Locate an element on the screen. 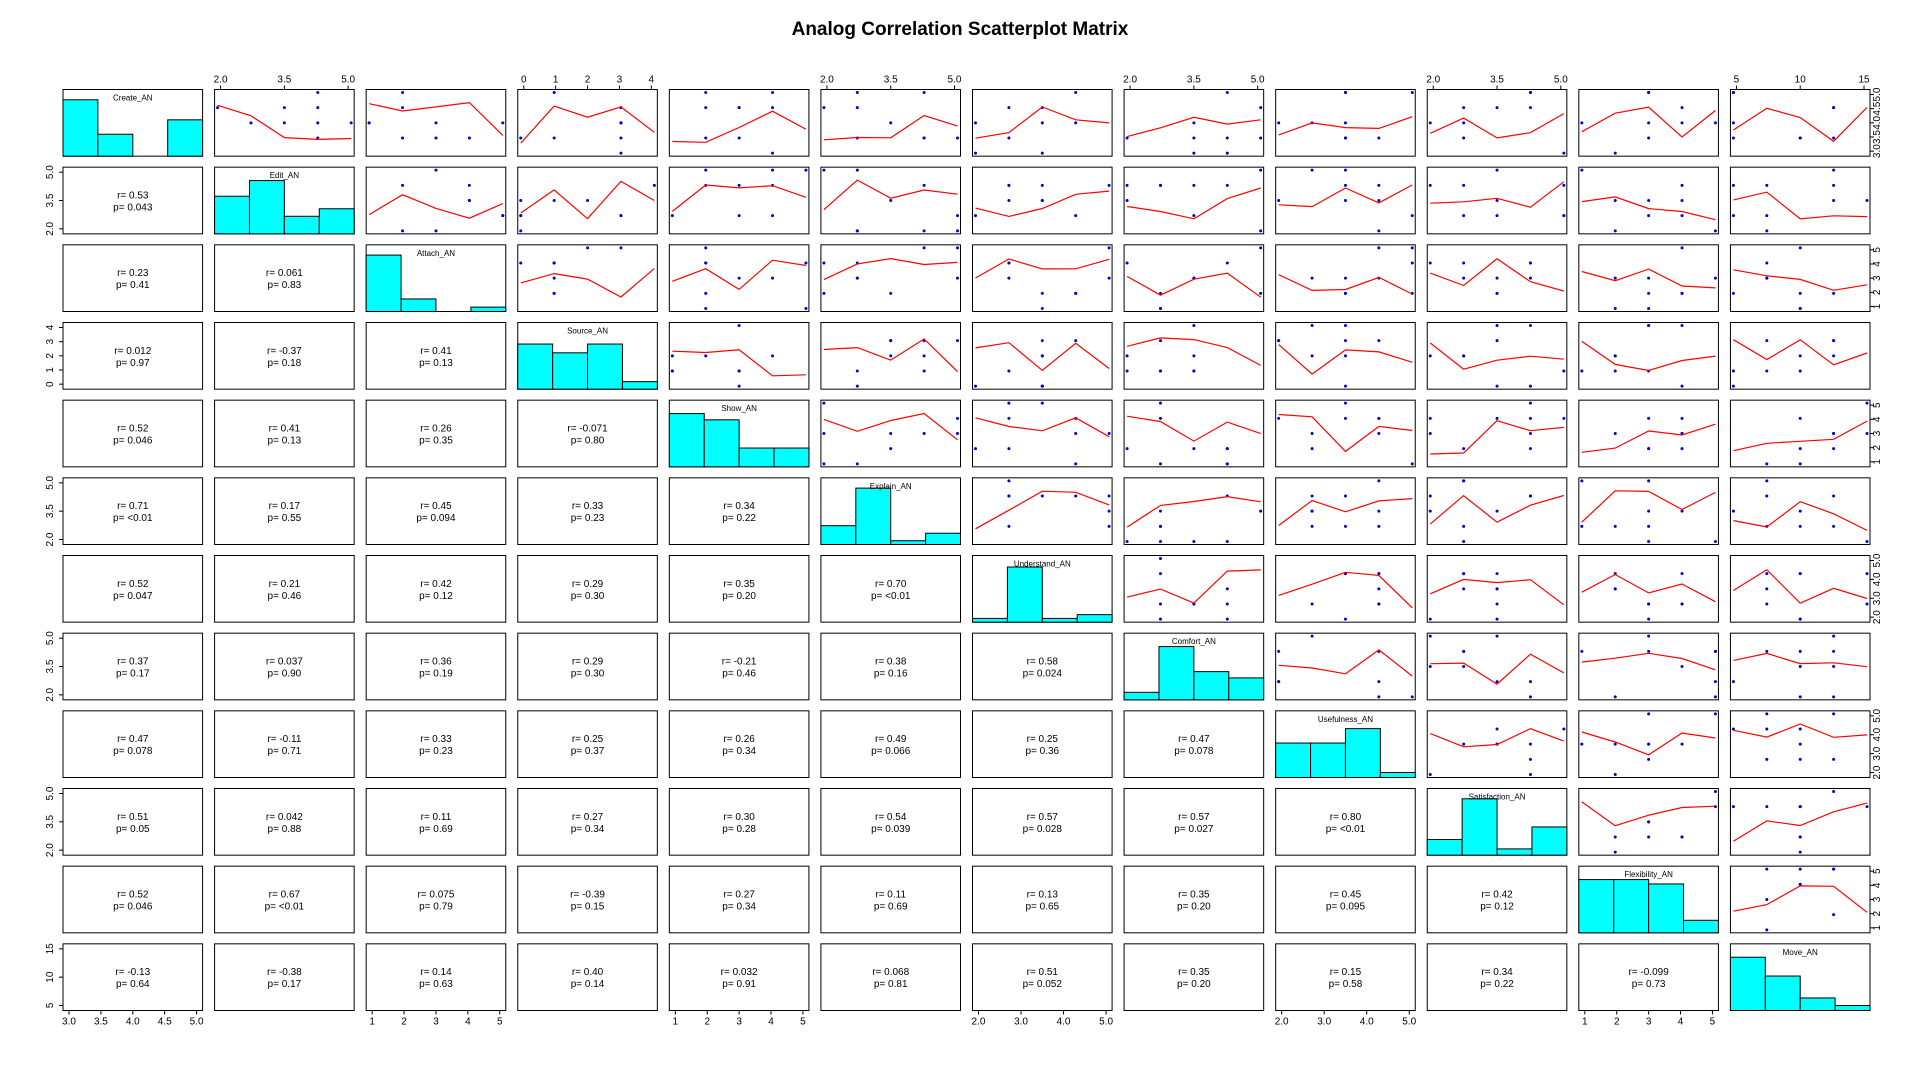  tick-label: 3.0 is located at coordinates (1324, 1022).